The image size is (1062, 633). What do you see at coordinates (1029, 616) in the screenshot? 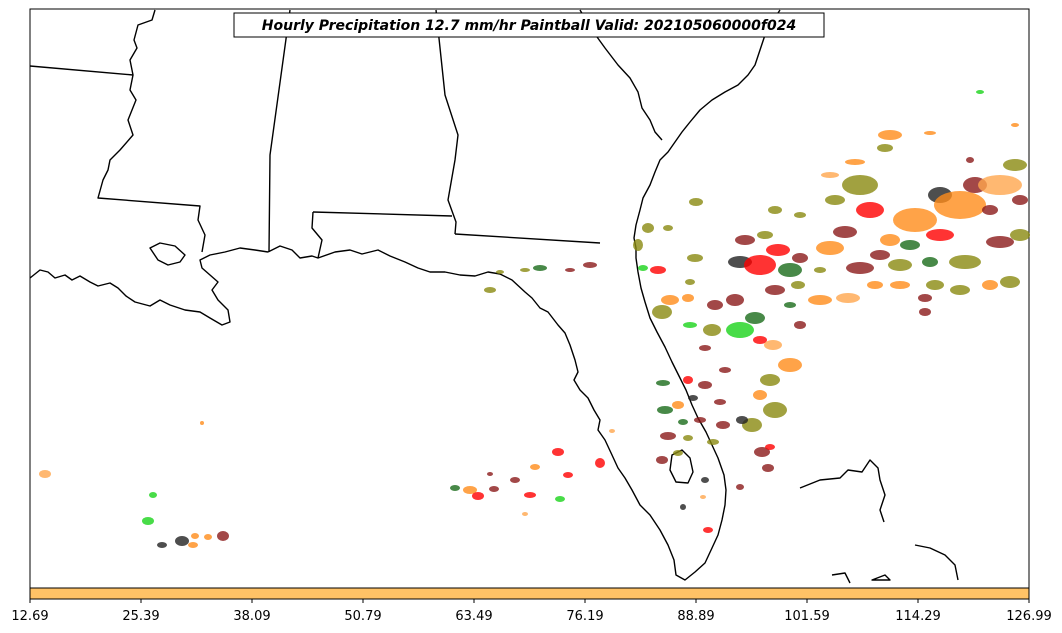
I see `colorbar-tick-label: 126.99` at bounding box center [1029, 616].